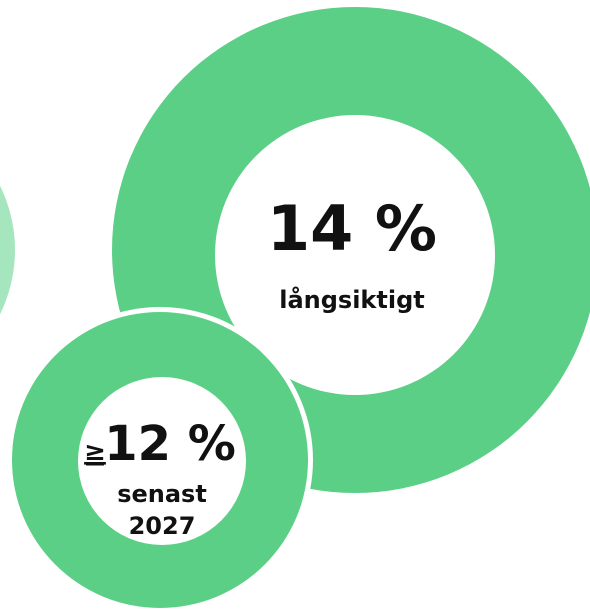 This screenshot has height=614, width=590. Describe the element at coordinates (170, 444) in the screenshot. I see `small-ring-value: 12 %` at that location.